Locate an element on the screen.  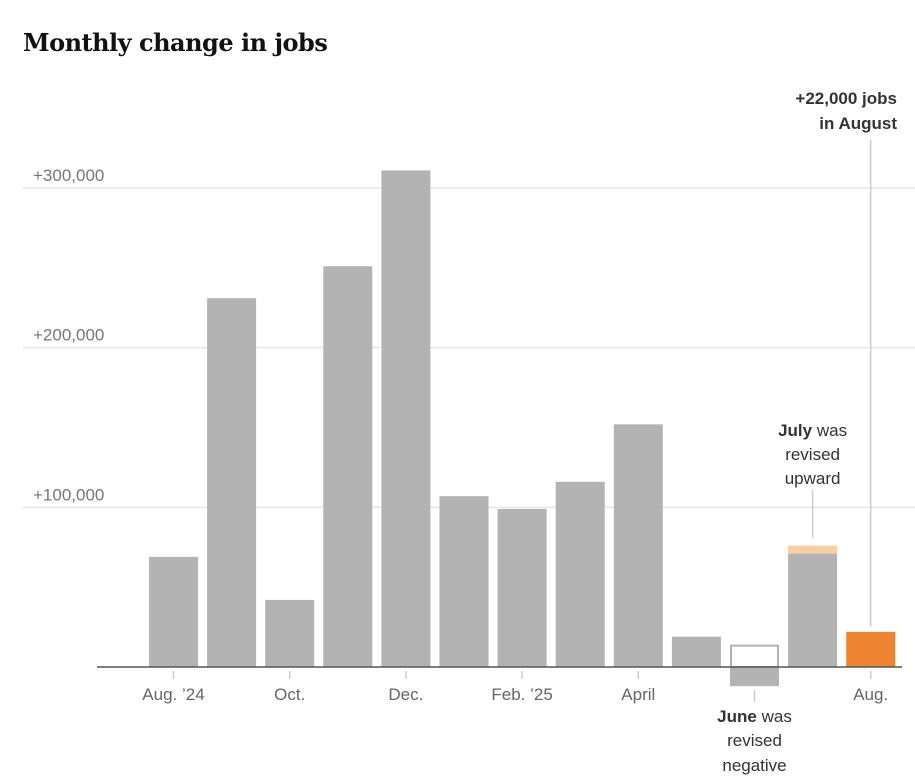
y-tick-label: +300,000 is located at coordinates (68, 175).